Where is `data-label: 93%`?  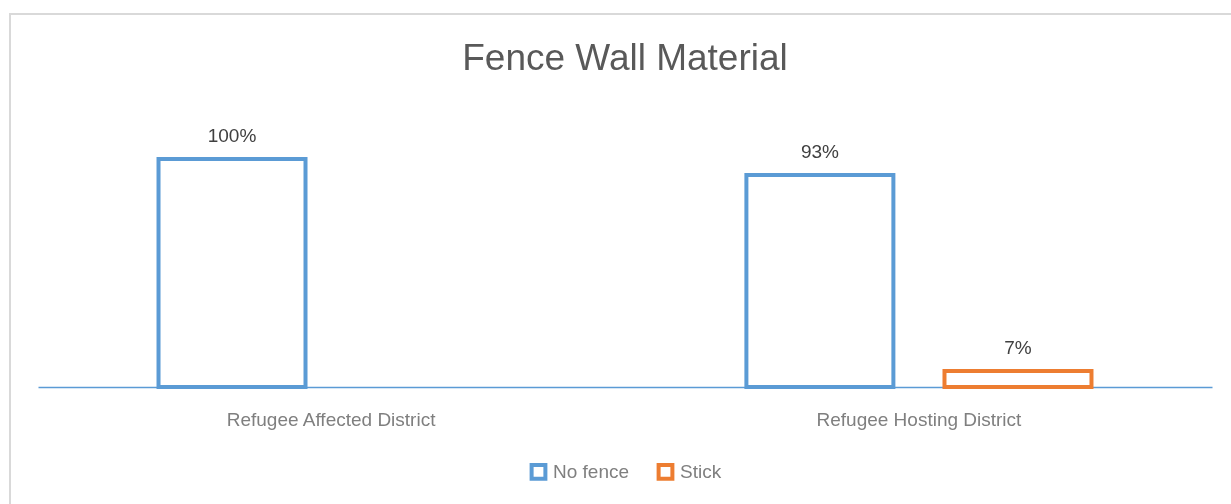 data-label: 93% is located at coordinates (820, 151).